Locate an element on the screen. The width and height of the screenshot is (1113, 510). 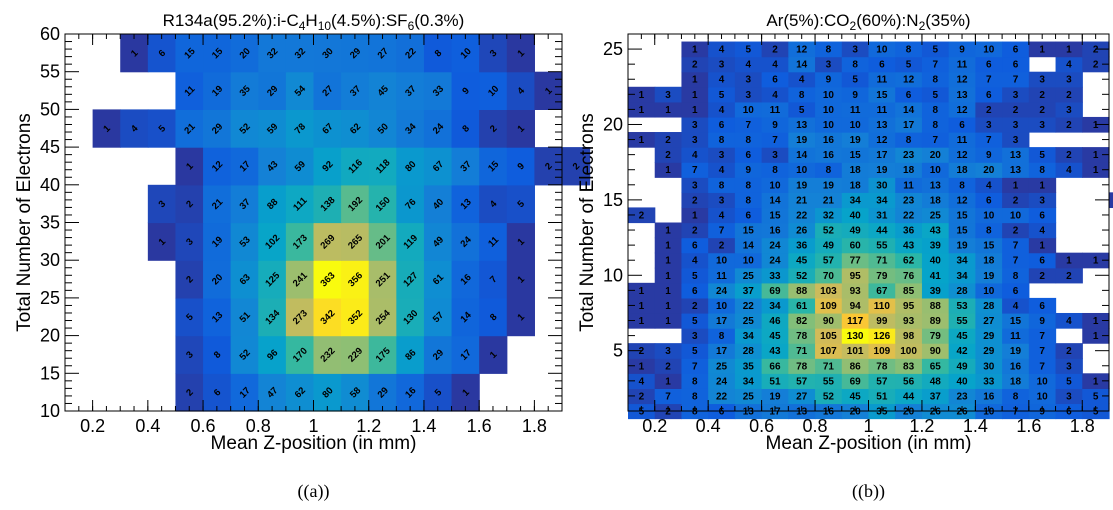
x-tick-label: 0.8 is located at coordinates (258, 426).